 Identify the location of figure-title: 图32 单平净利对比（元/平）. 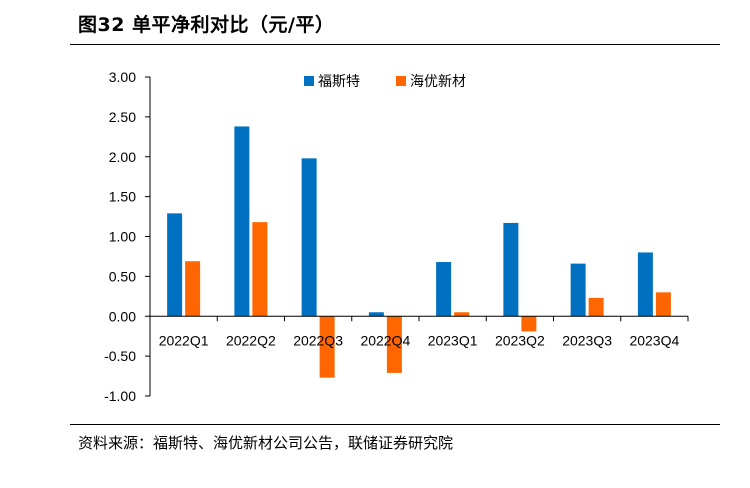
(206, 25).